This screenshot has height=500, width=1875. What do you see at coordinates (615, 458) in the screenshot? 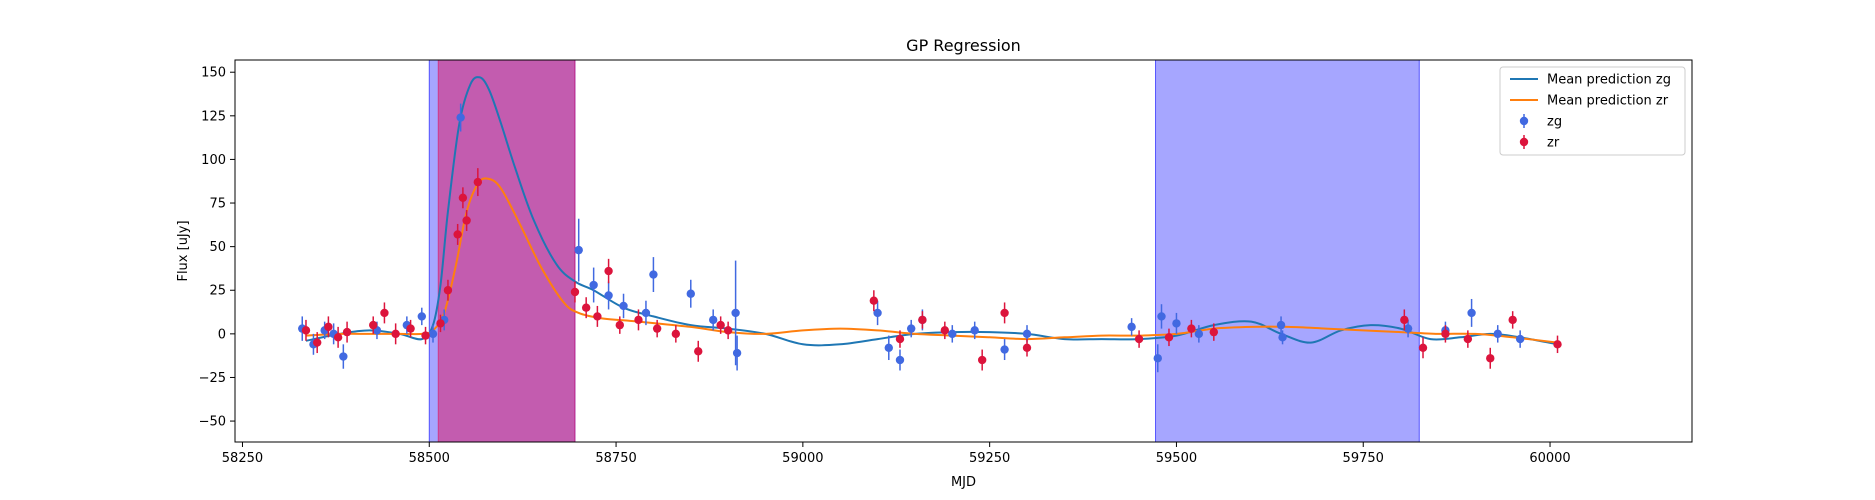
I see `x-tick-label: 58750` at bounding box center [615, 458].